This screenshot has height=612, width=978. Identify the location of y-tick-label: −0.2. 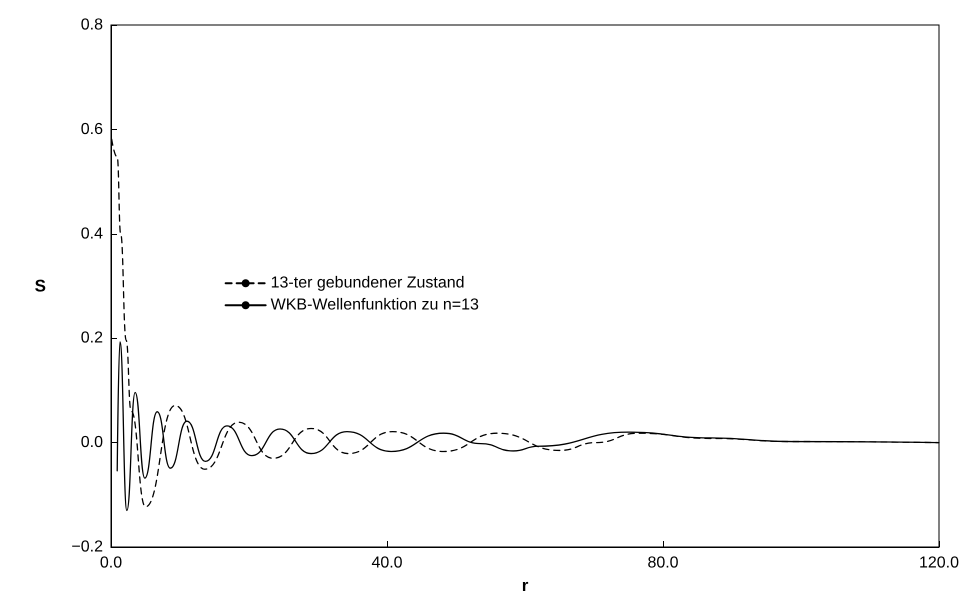
(87, 547).